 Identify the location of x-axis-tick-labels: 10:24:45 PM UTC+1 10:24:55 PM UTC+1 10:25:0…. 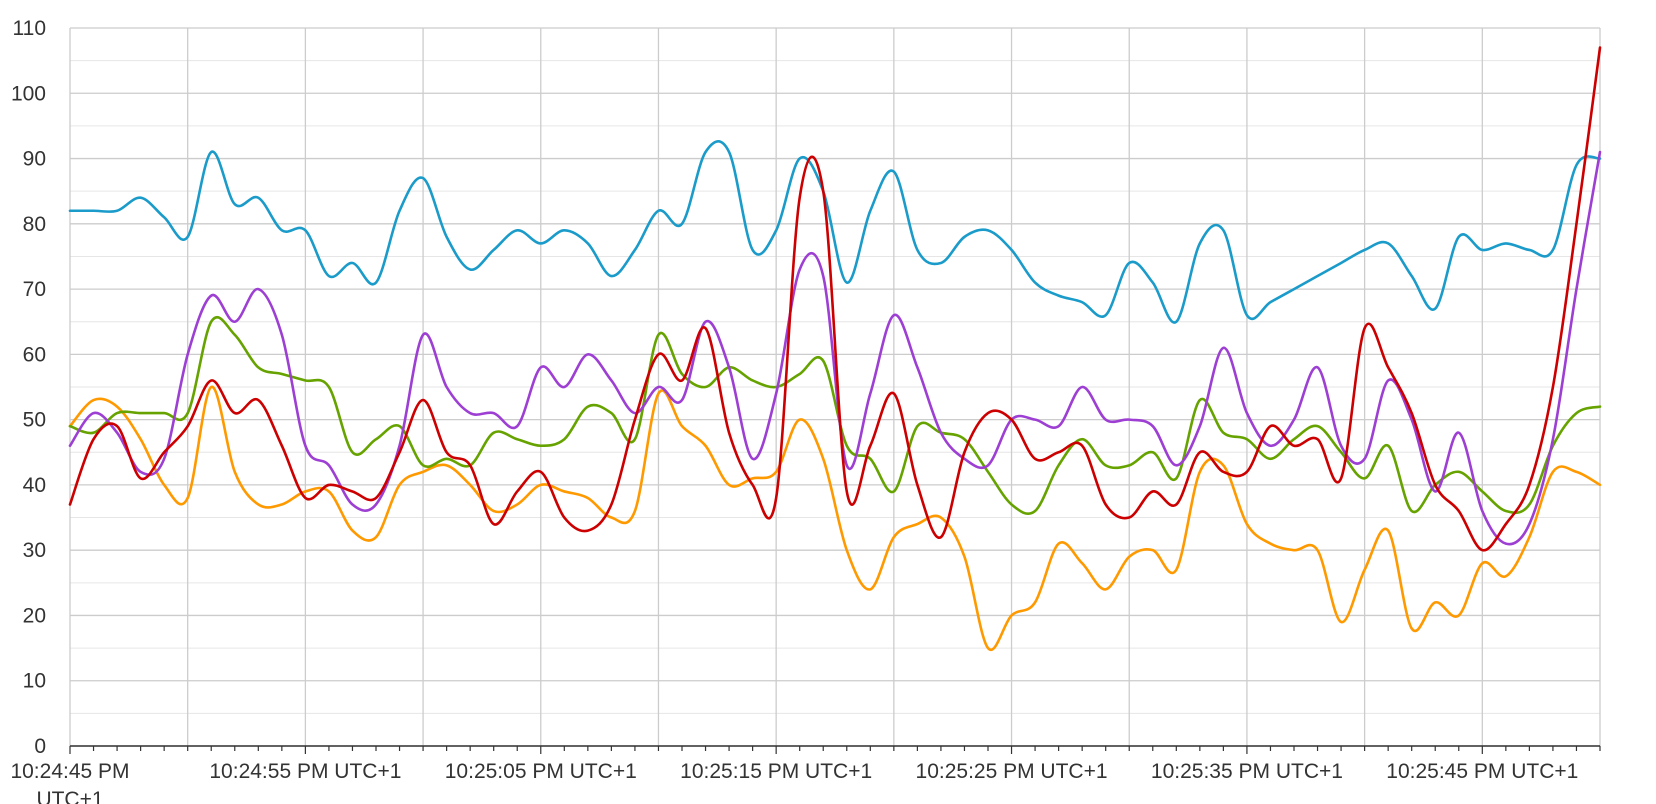
(805, 775).